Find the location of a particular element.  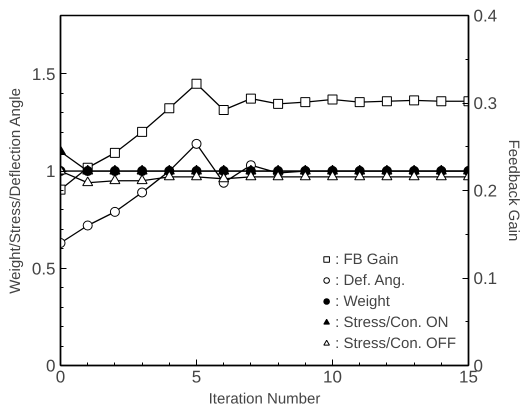

legend-label: : Weight is located at coordinates (362, 301).